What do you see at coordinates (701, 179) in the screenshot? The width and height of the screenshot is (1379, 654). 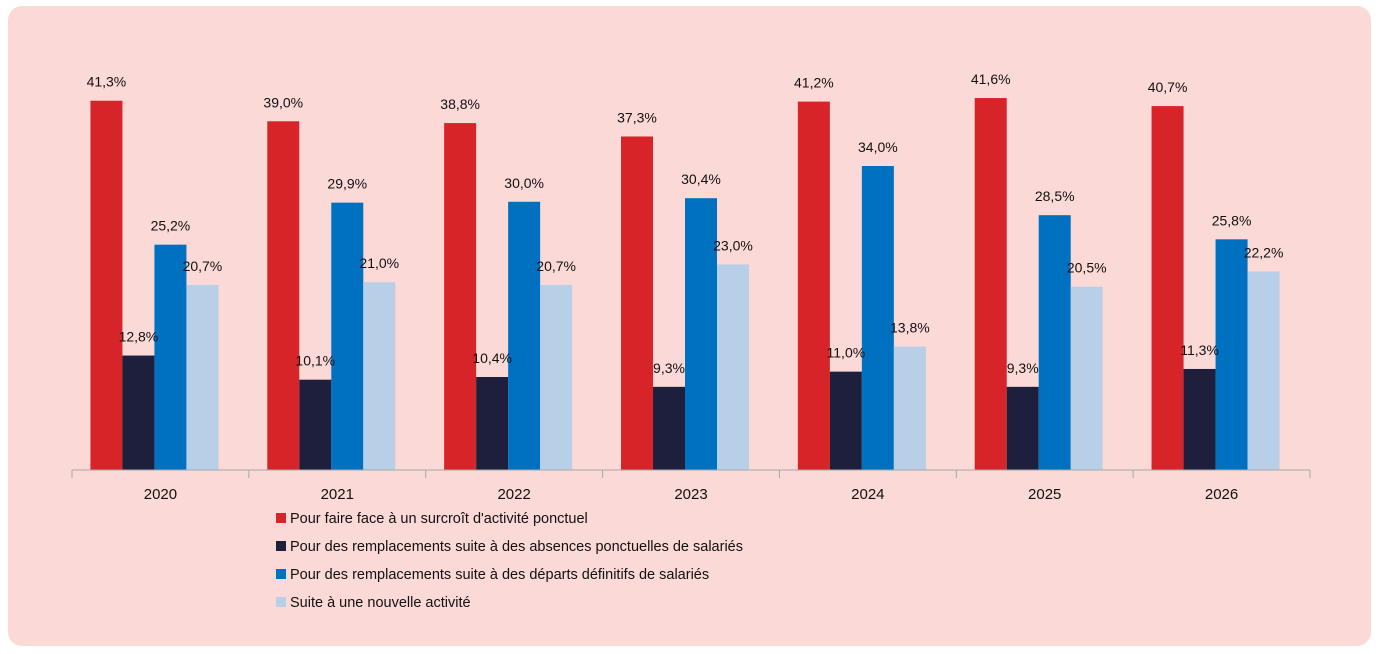 I see `data-label-2023-series-3: 30,4%` at bounding box center [701, 179].